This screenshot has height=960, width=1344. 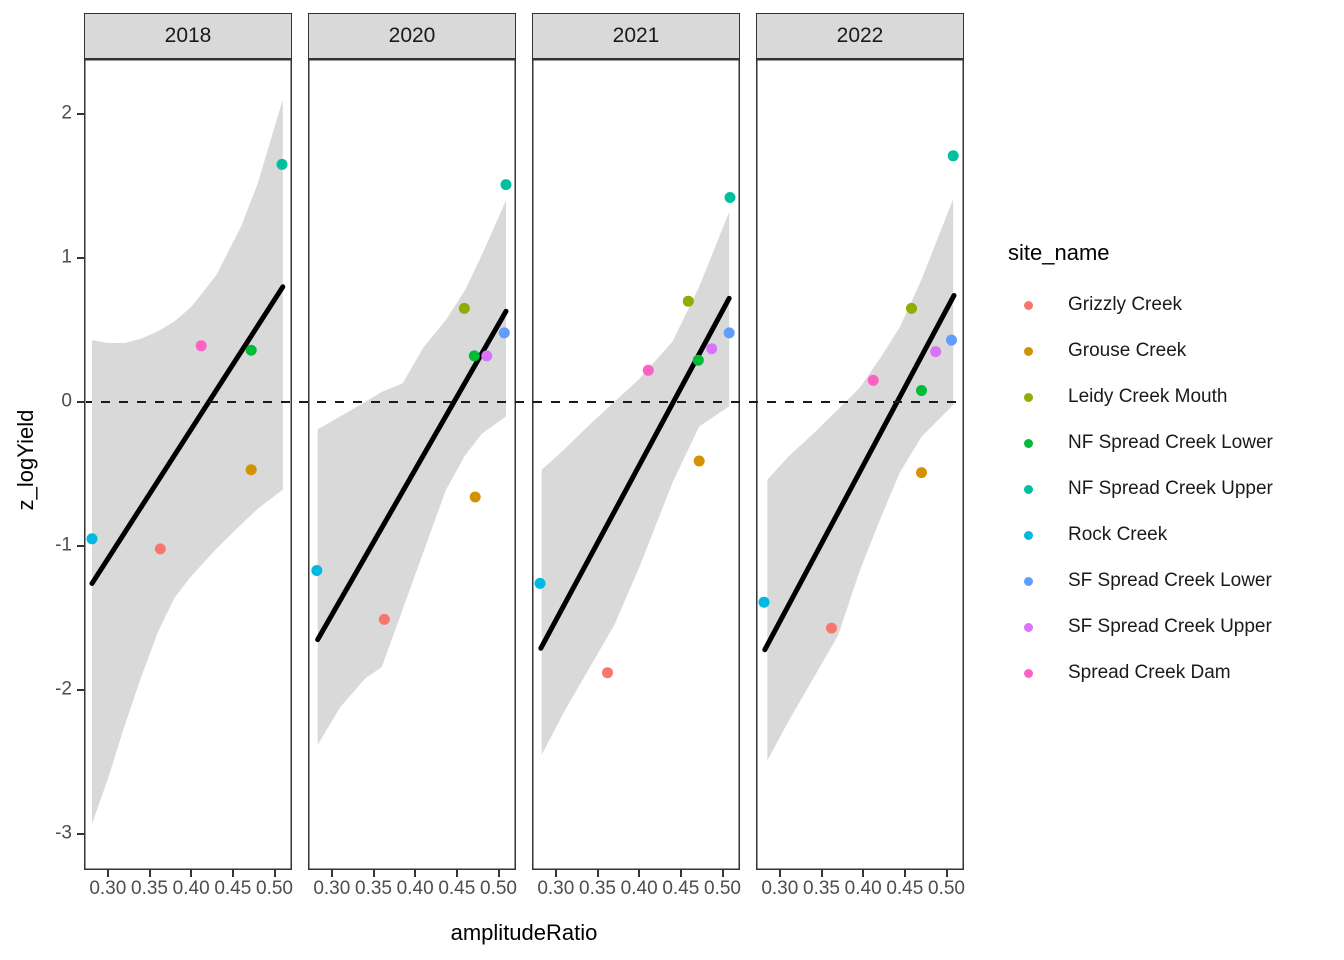 I want to click on legend-item: Spread Creek Dam, so click(x=1140, y=673).